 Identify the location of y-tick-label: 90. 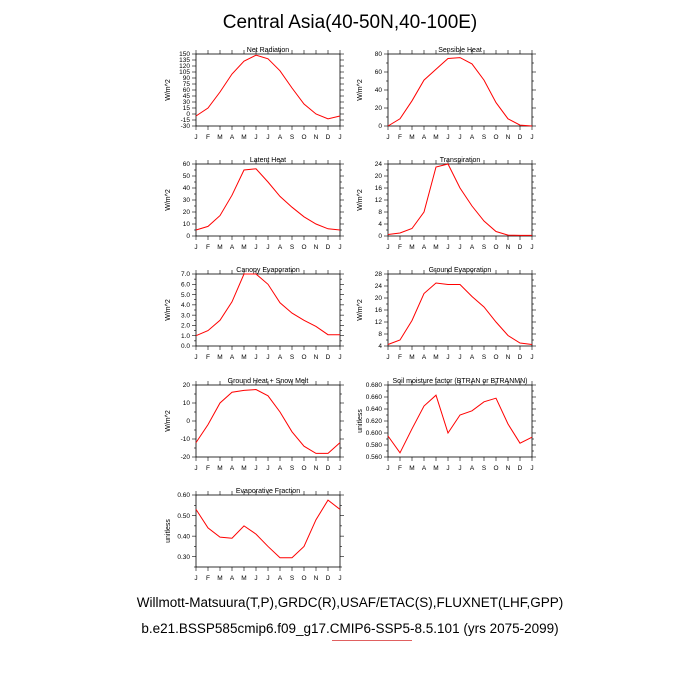
(187, 78).